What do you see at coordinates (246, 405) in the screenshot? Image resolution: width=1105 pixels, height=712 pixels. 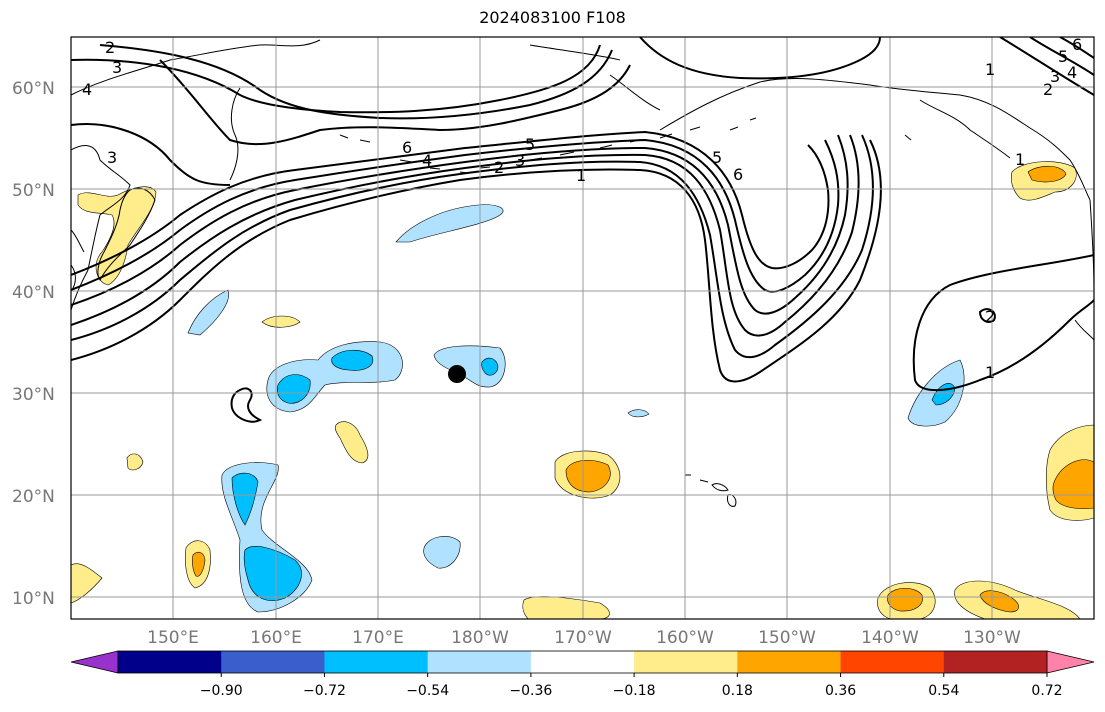 I see `contour-small-loop` at bounding box center [246, 405].